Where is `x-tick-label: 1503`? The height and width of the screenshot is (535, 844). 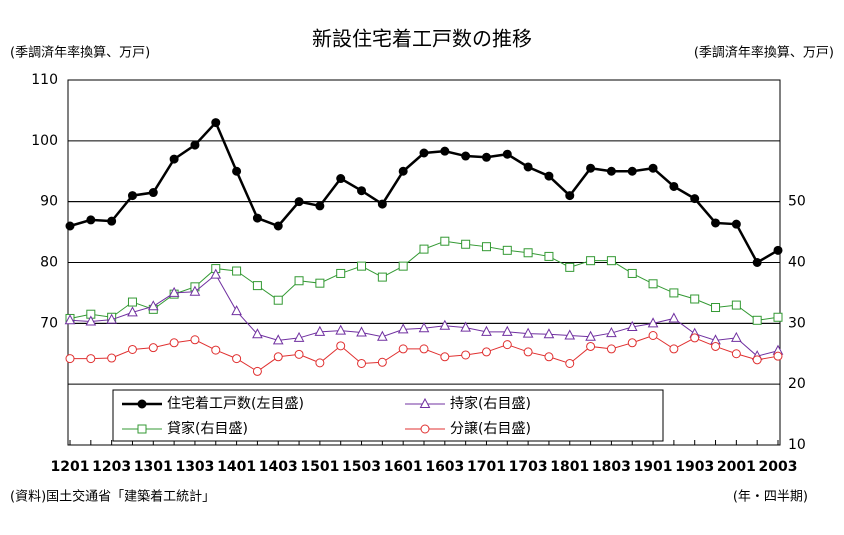 x-tick-label: 1503 is located at coordinates (361, 467).